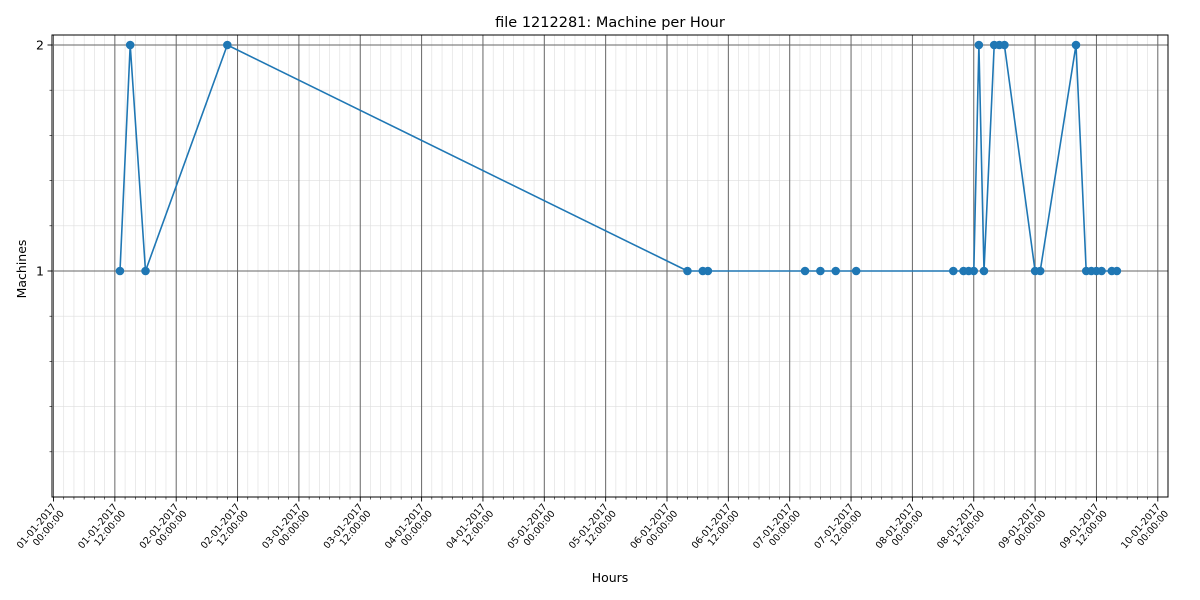 The height and width of the screenshot is (600, 1200). Describe the element at coordinates (610, 577) in the screenshot. I see `x-axis-label: Hours` at that location.